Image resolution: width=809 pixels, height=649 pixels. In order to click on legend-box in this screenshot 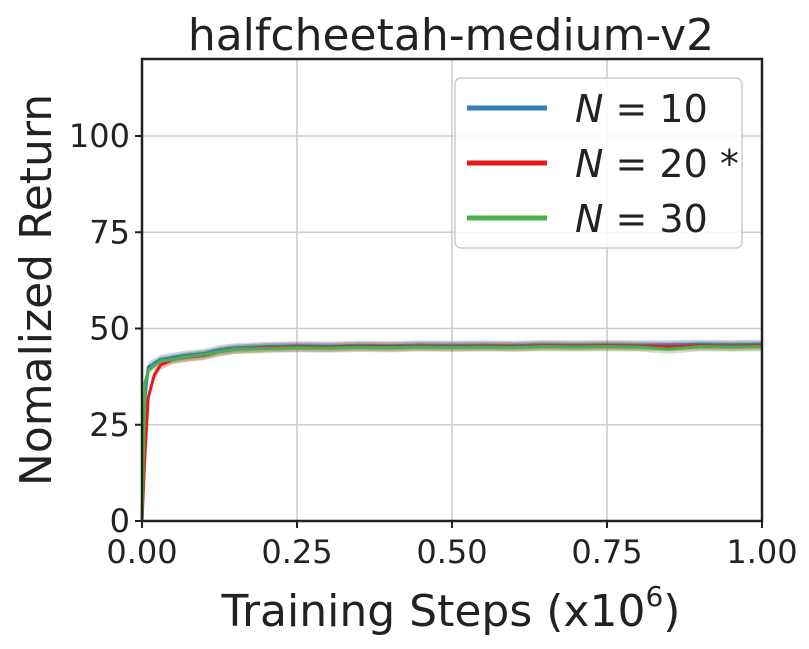, I will do `click(598, 163)`.